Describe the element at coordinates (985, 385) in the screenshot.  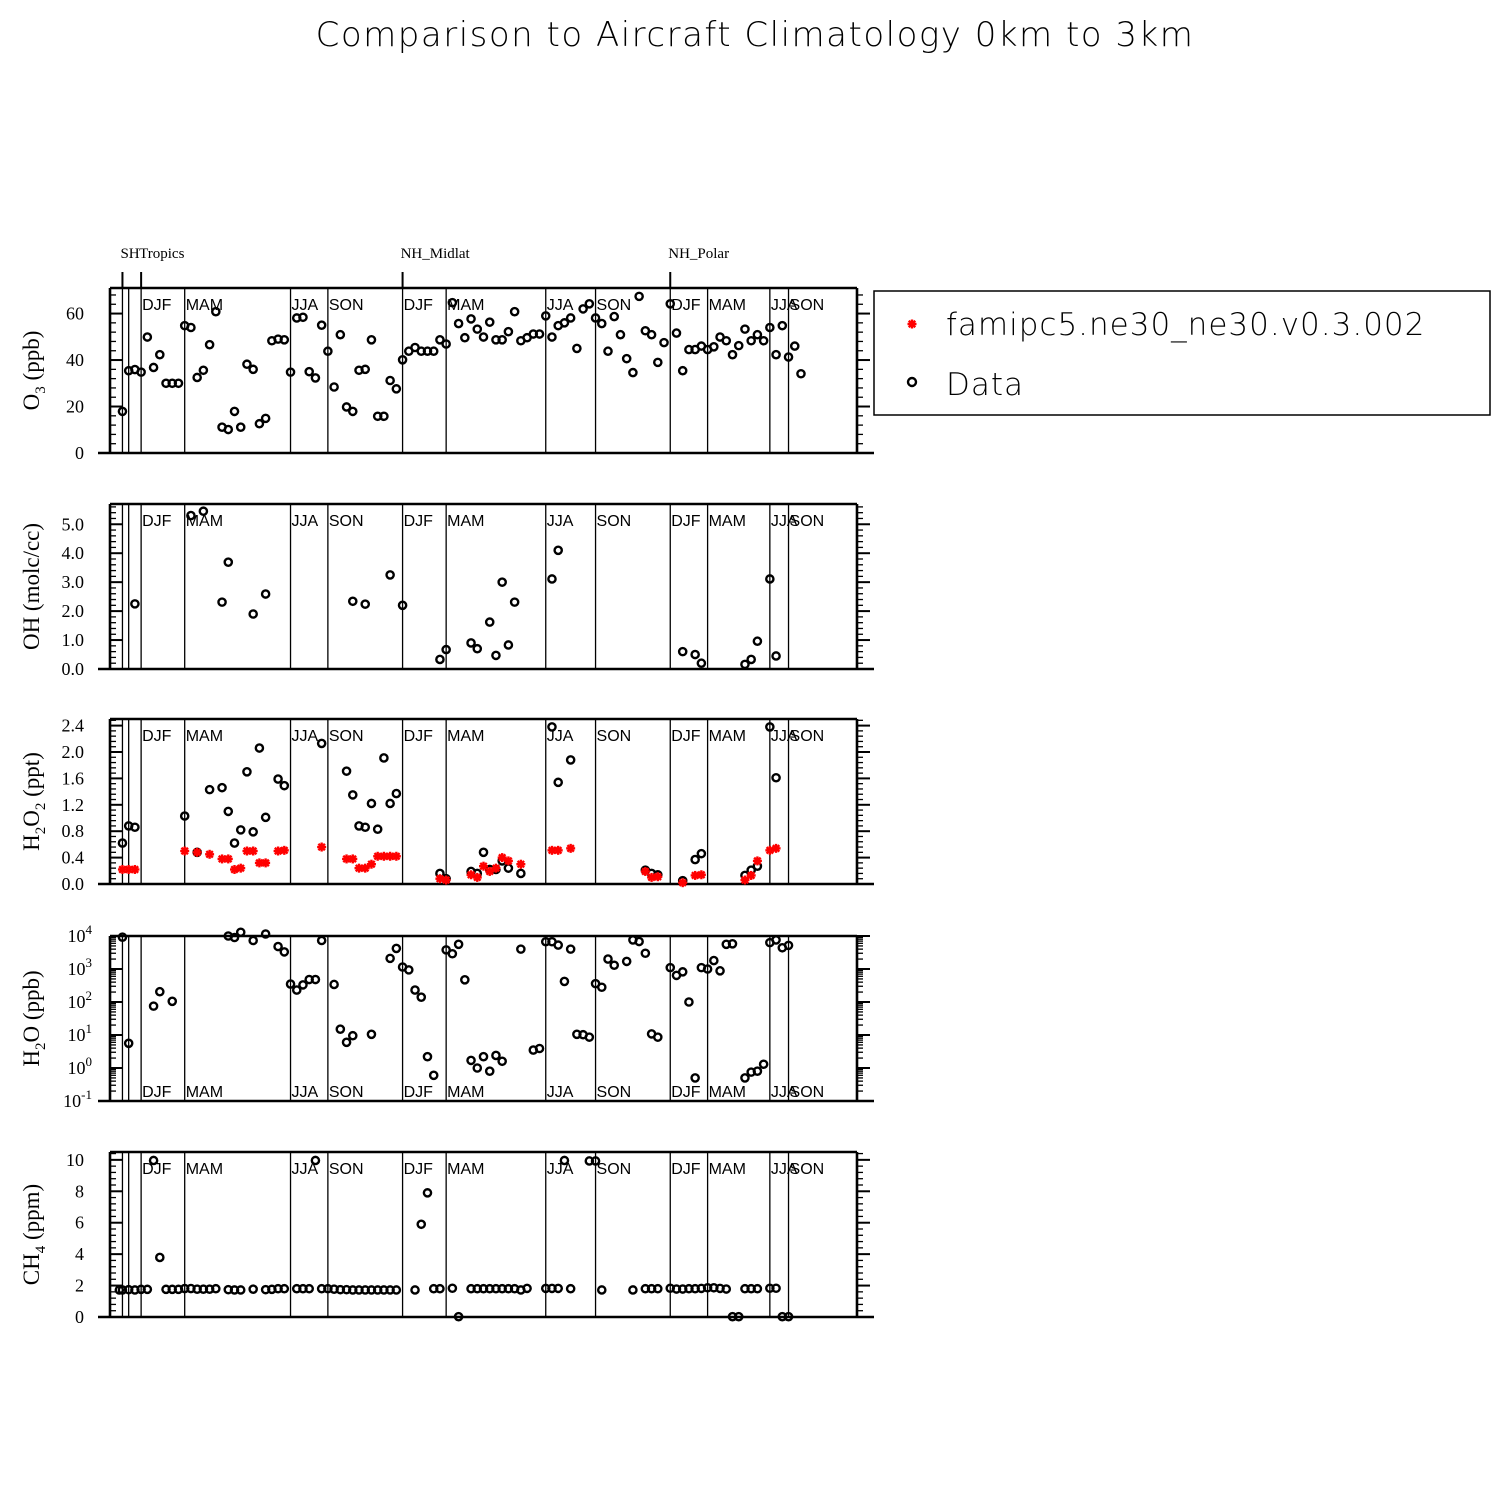
I see `legend-label-data: Data` at that location.